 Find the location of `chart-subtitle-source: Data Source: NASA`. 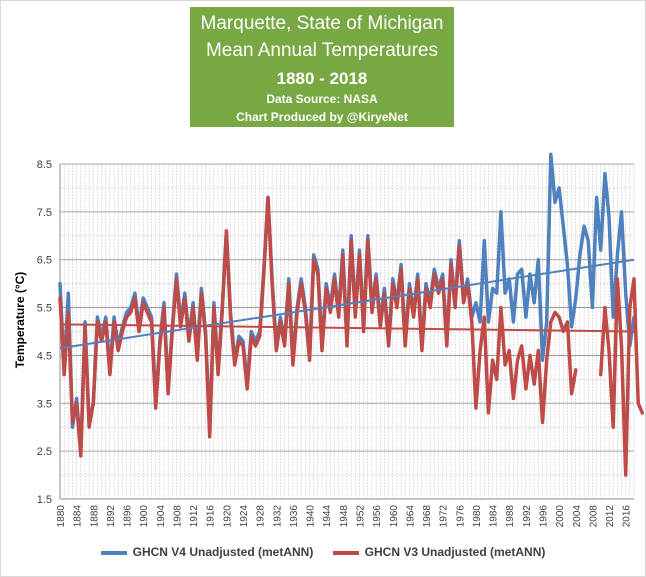

chart-subtitle-source: Data Source: NASA is located at coordinates (322, 99).